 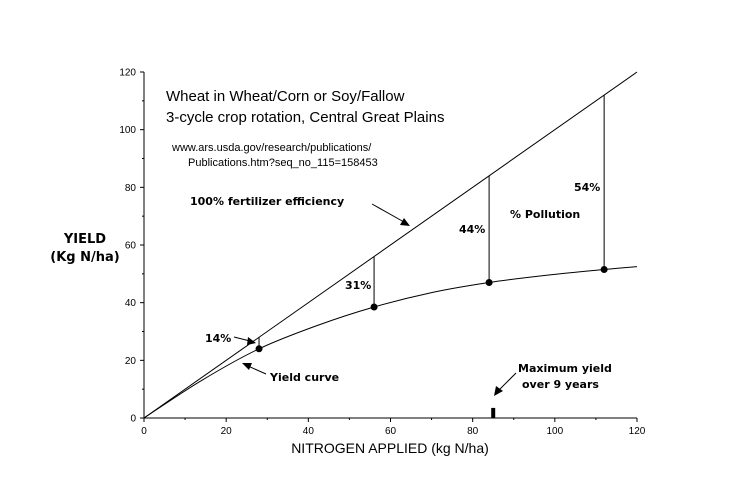 What do you see at coordinates (283, 163) in the screenshot?
I see `source-url-line-2: Publications.htm?seq_no_115=158453` at bounding box center [283, 163].